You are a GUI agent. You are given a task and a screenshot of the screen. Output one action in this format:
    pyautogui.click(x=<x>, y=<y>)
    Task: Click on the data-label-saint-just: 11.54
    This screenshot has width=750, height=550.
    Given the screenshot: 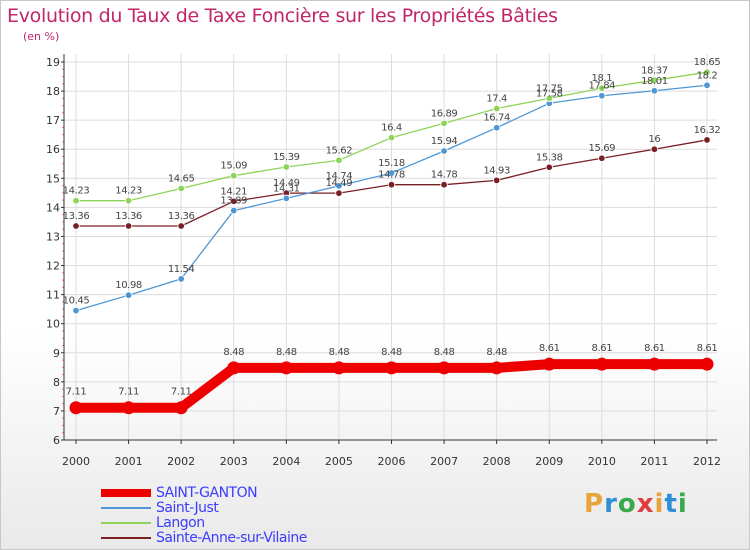 What is the action you would take?
    pyautogui.click(x=181, y=269)
    